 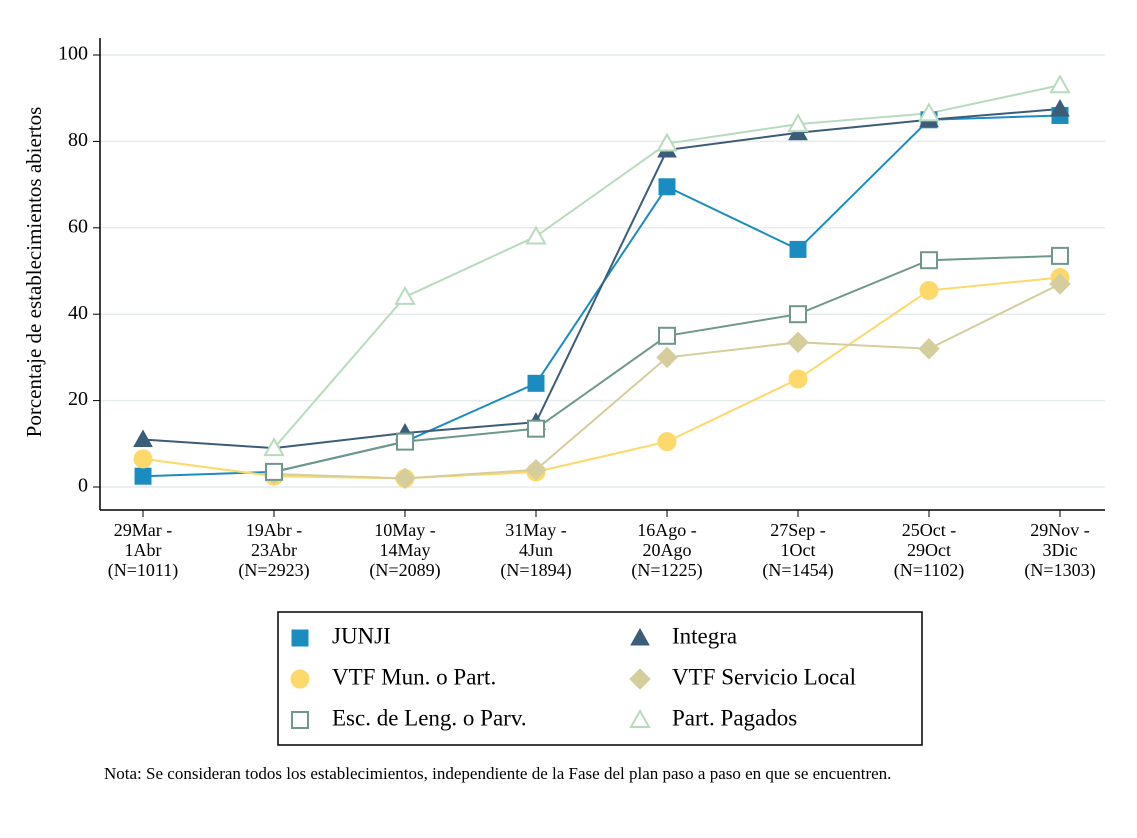 I want to click on x-tick-label: 14May, so click(x=405, y=550).